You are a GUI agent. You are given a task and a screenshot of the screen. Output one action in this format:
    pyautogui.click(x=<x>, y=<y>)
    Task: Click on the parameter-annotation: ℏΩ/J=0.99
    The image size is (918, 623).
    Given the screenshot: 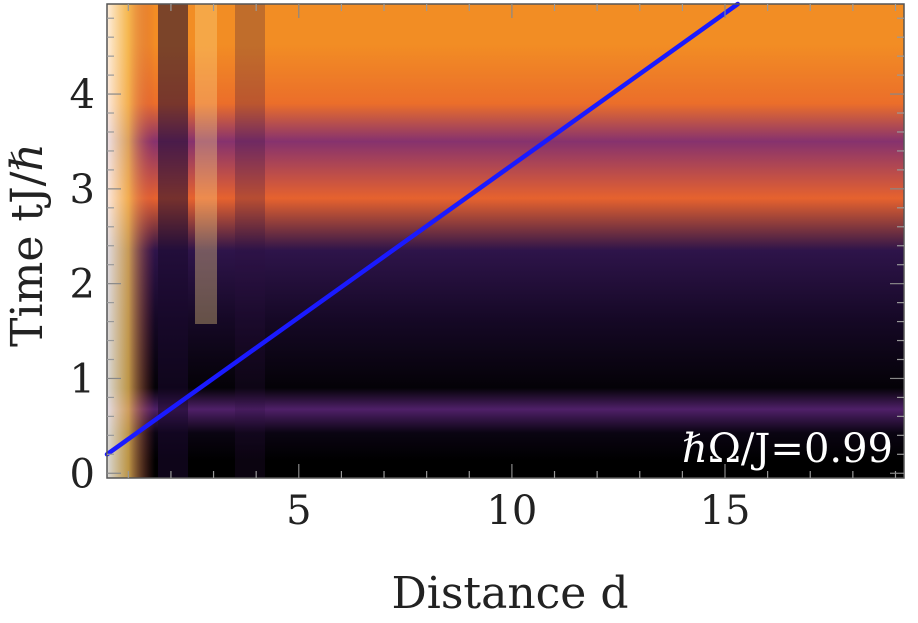 What is the action you would take?
    pyautogui.click(x=787, y=449)
    